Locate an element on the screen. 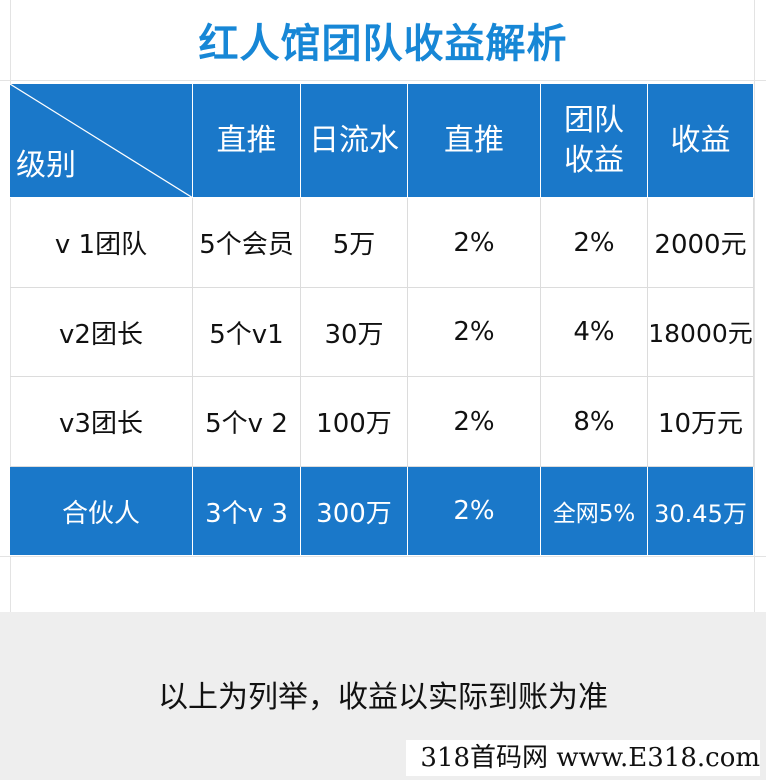  header-corner-cell is located at coordinates (101, 141).